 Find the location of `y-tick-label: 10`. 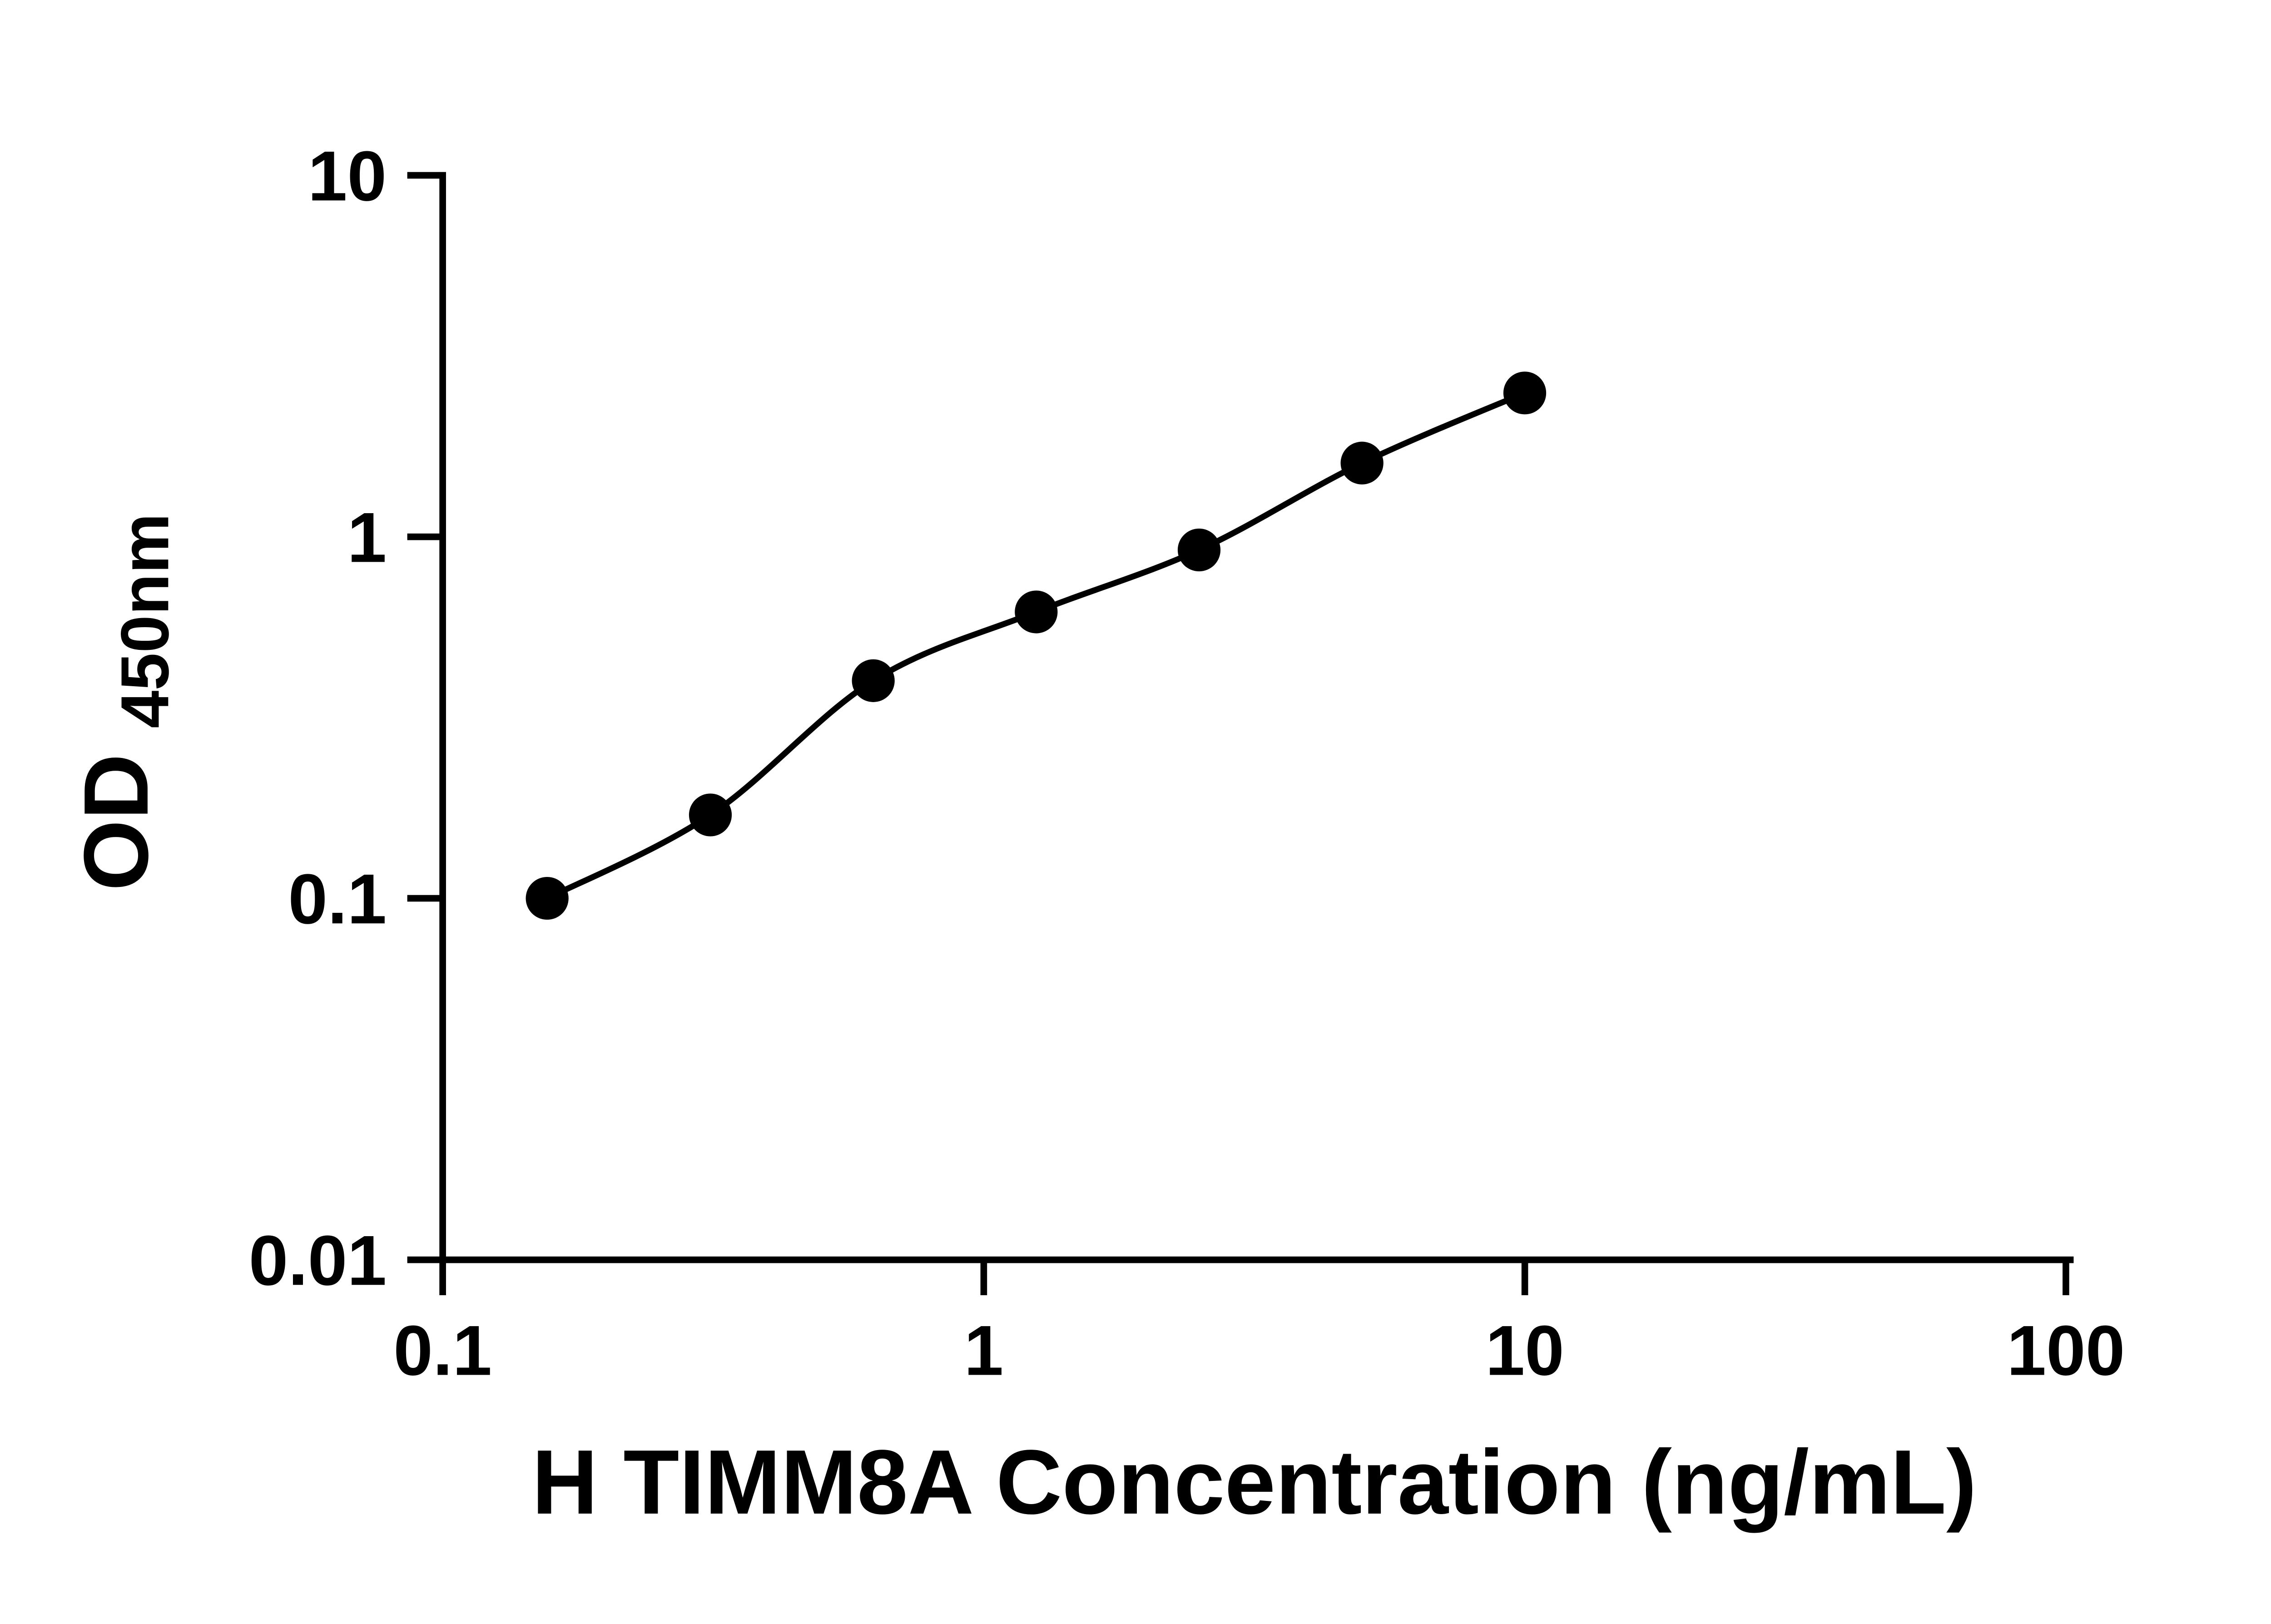

y-tick-label: 10 is located at coordinates (347, 176).